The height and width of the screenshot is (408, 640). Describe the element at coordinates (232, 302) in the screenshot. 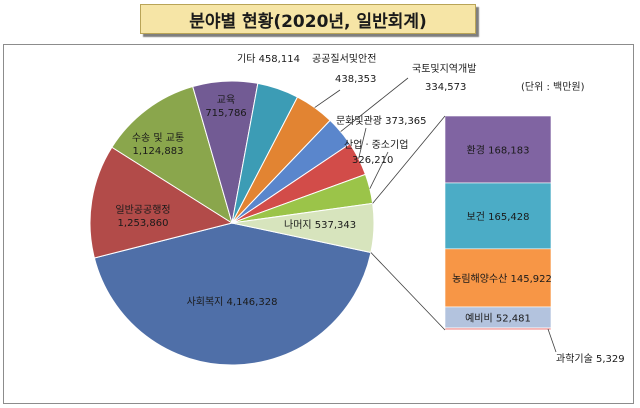

I see `pie-label-0: 사회복지 4,146,328` at that location.